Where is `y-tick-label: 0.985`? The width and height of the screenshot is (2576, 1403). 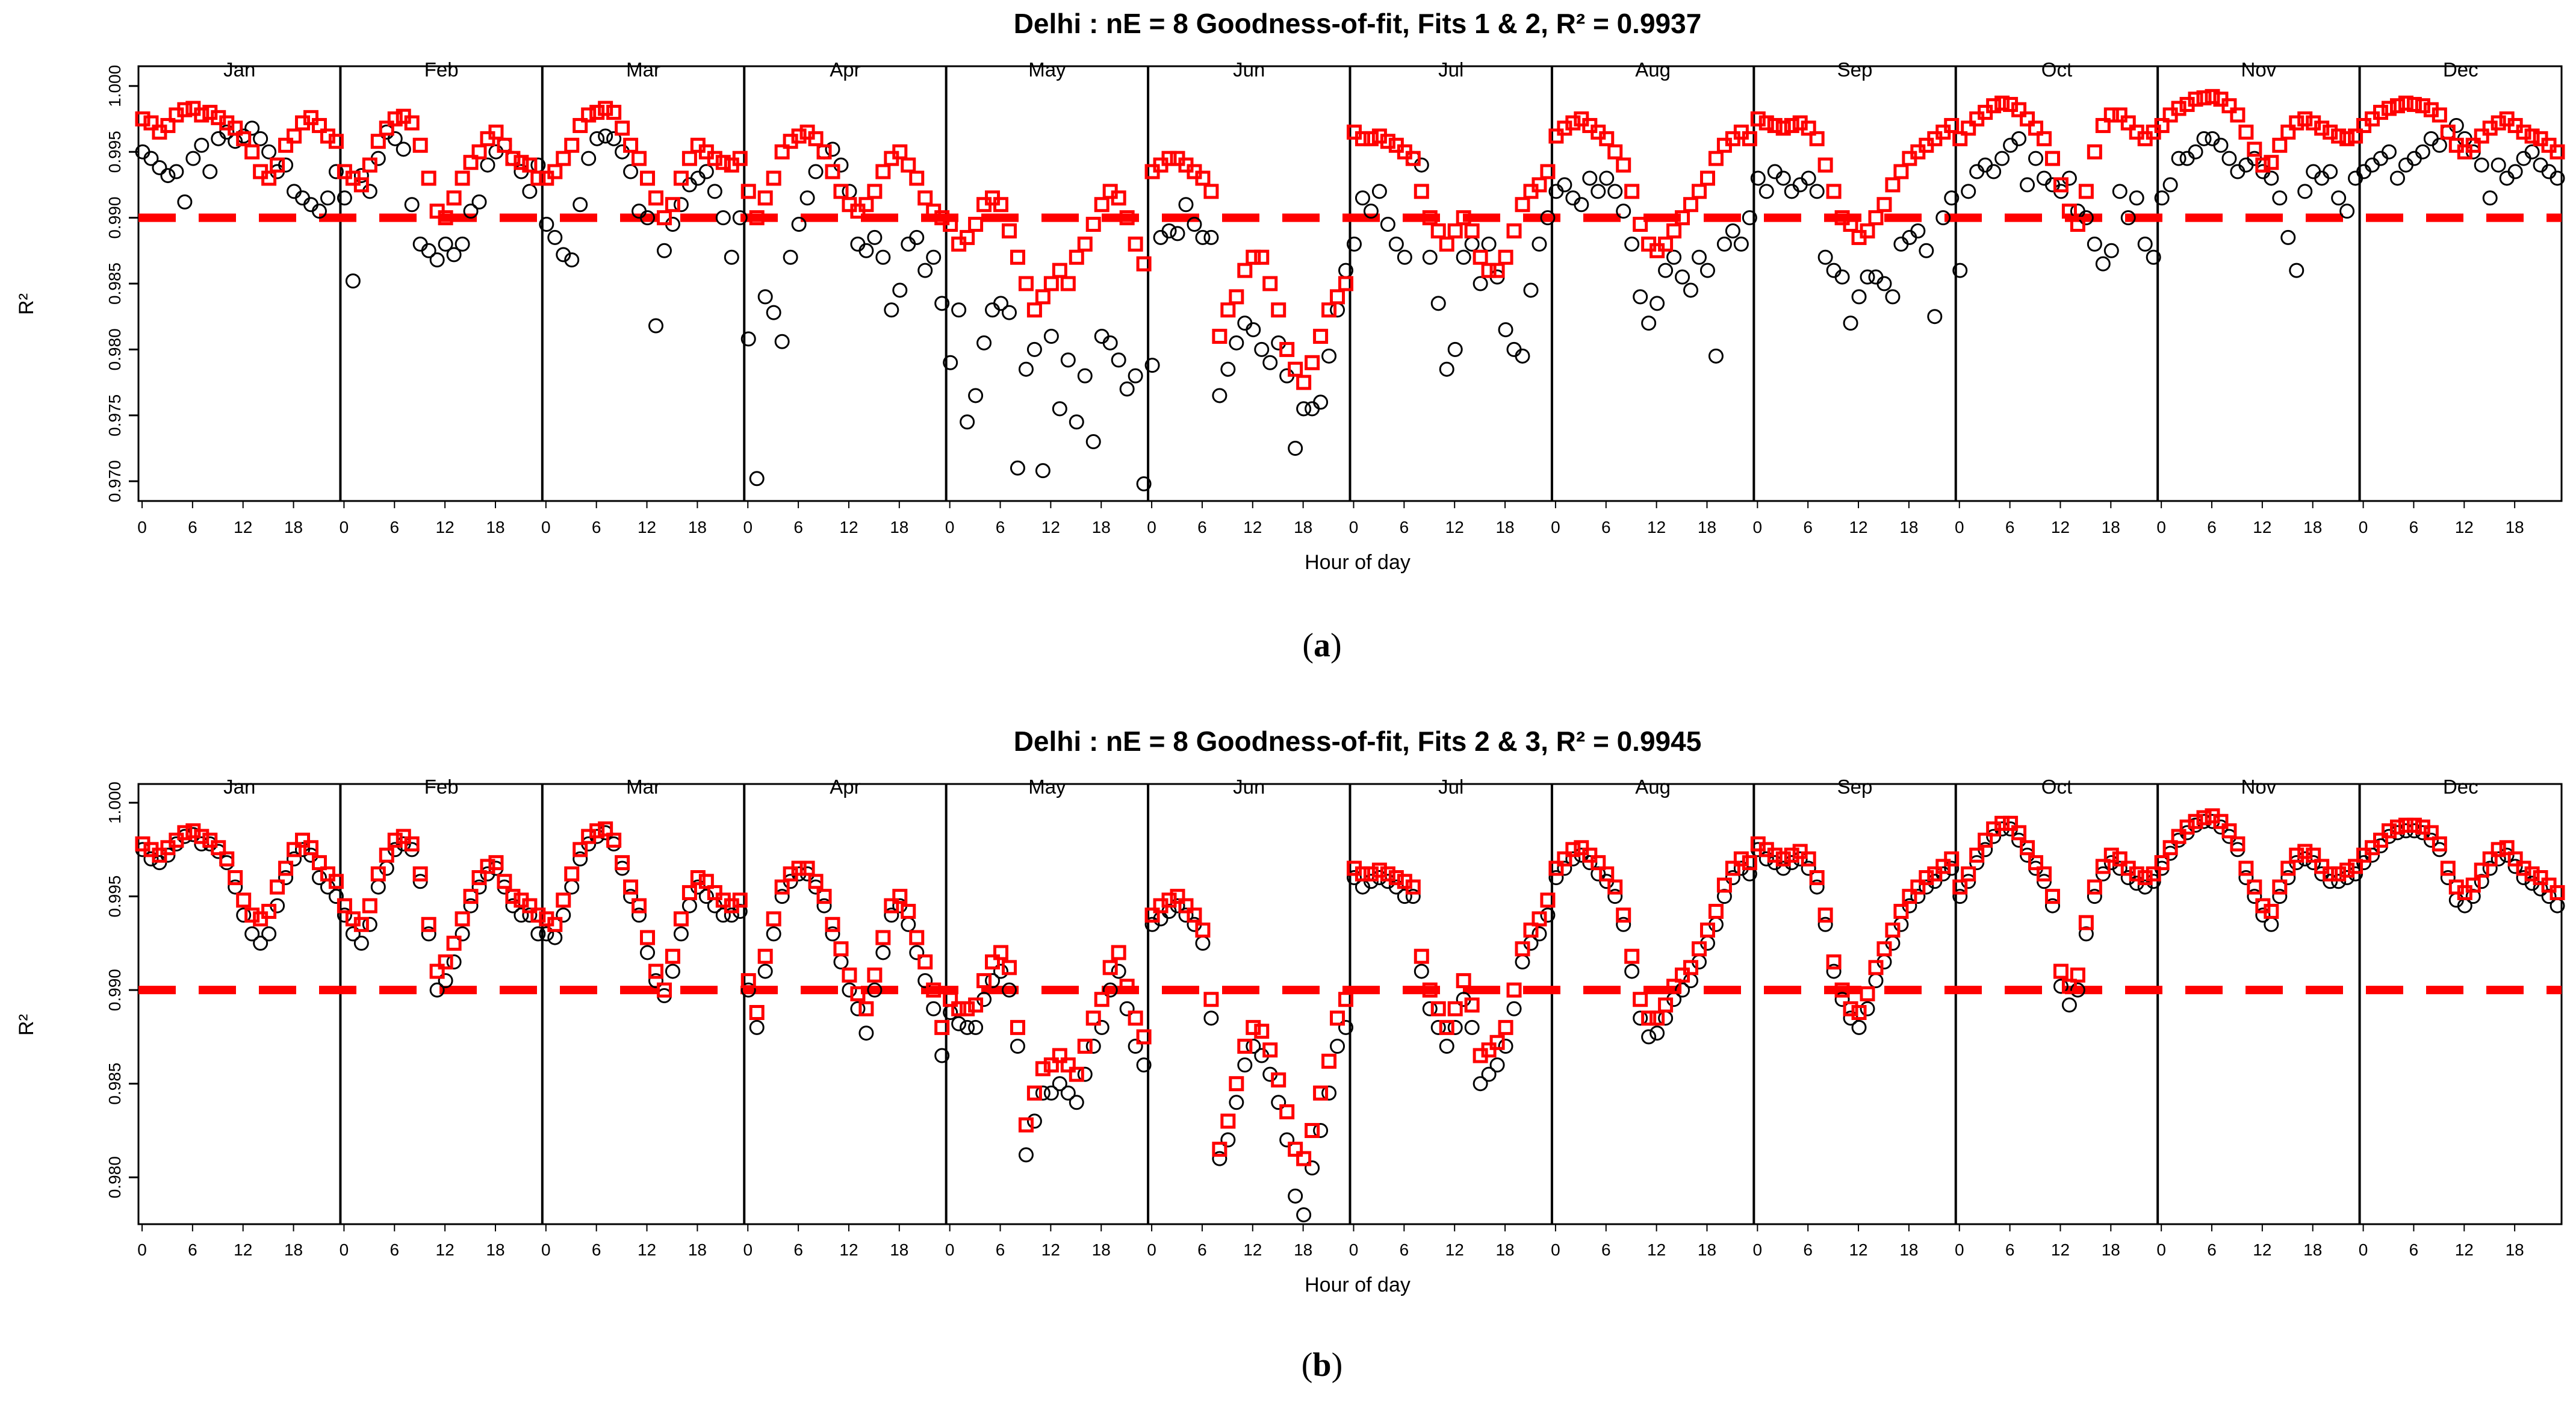
y-tick-label: 0.985 is located at coordinates (114, 284).